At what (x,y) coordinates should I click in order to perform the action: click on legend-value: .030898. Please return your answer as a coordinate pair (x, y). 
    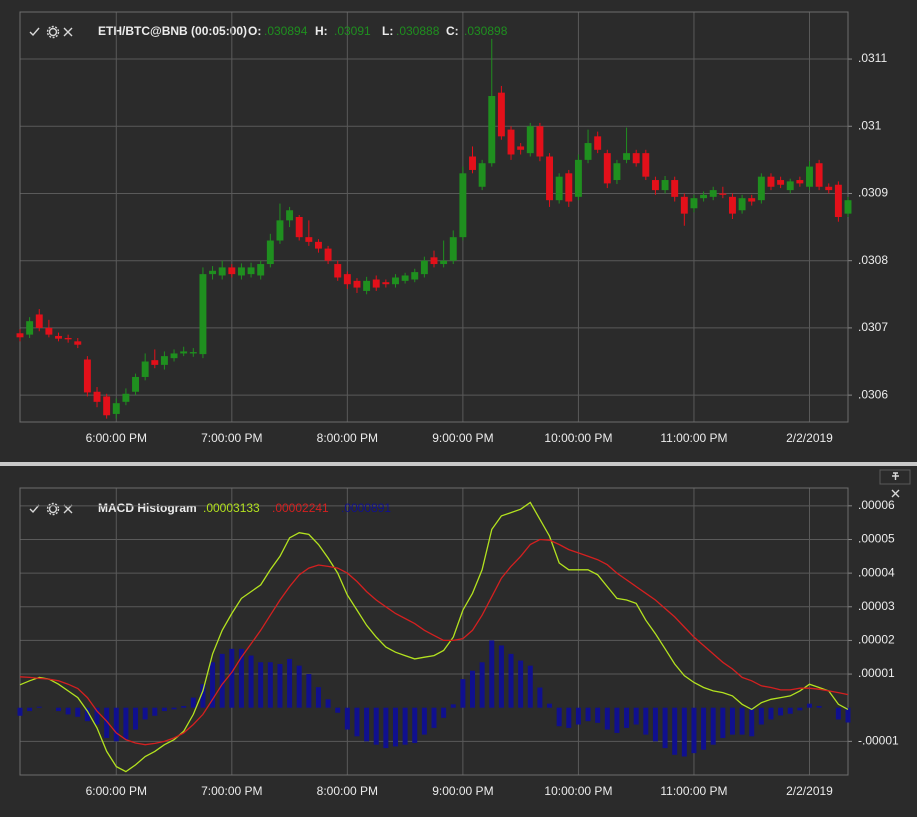
    Looking at the image, I should click on (486, 31).